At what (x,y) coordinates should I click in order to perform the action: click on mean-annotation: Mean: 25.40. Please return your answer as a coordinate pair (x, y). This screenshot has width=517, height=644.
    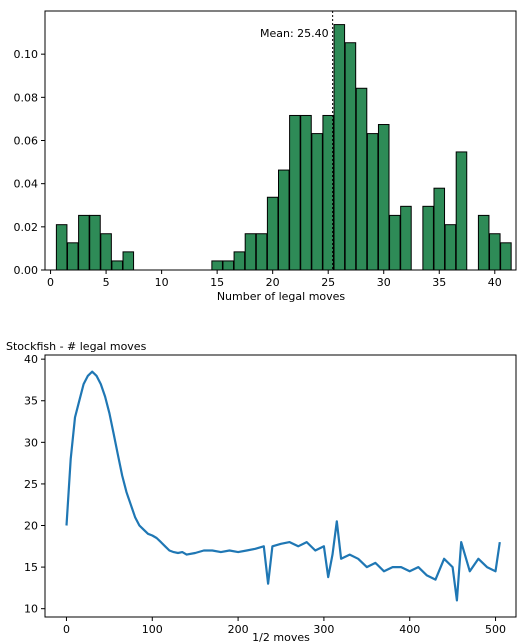
    Looking at the image, I should click on (294, 33).